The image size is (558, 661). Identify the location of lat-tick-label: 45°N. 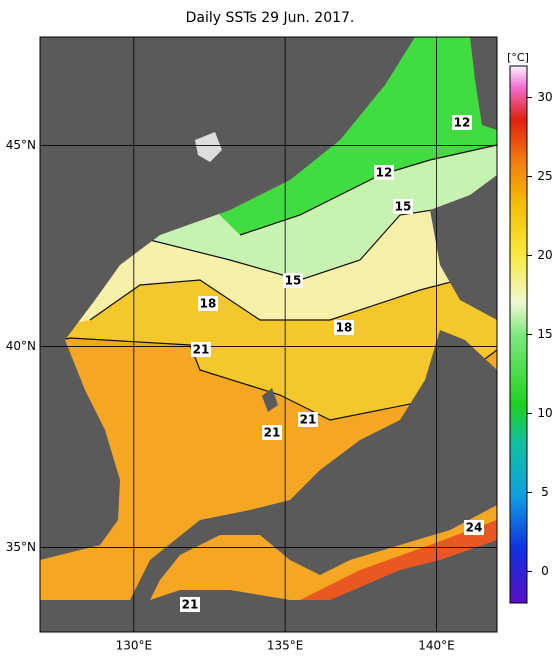
(21, 145).